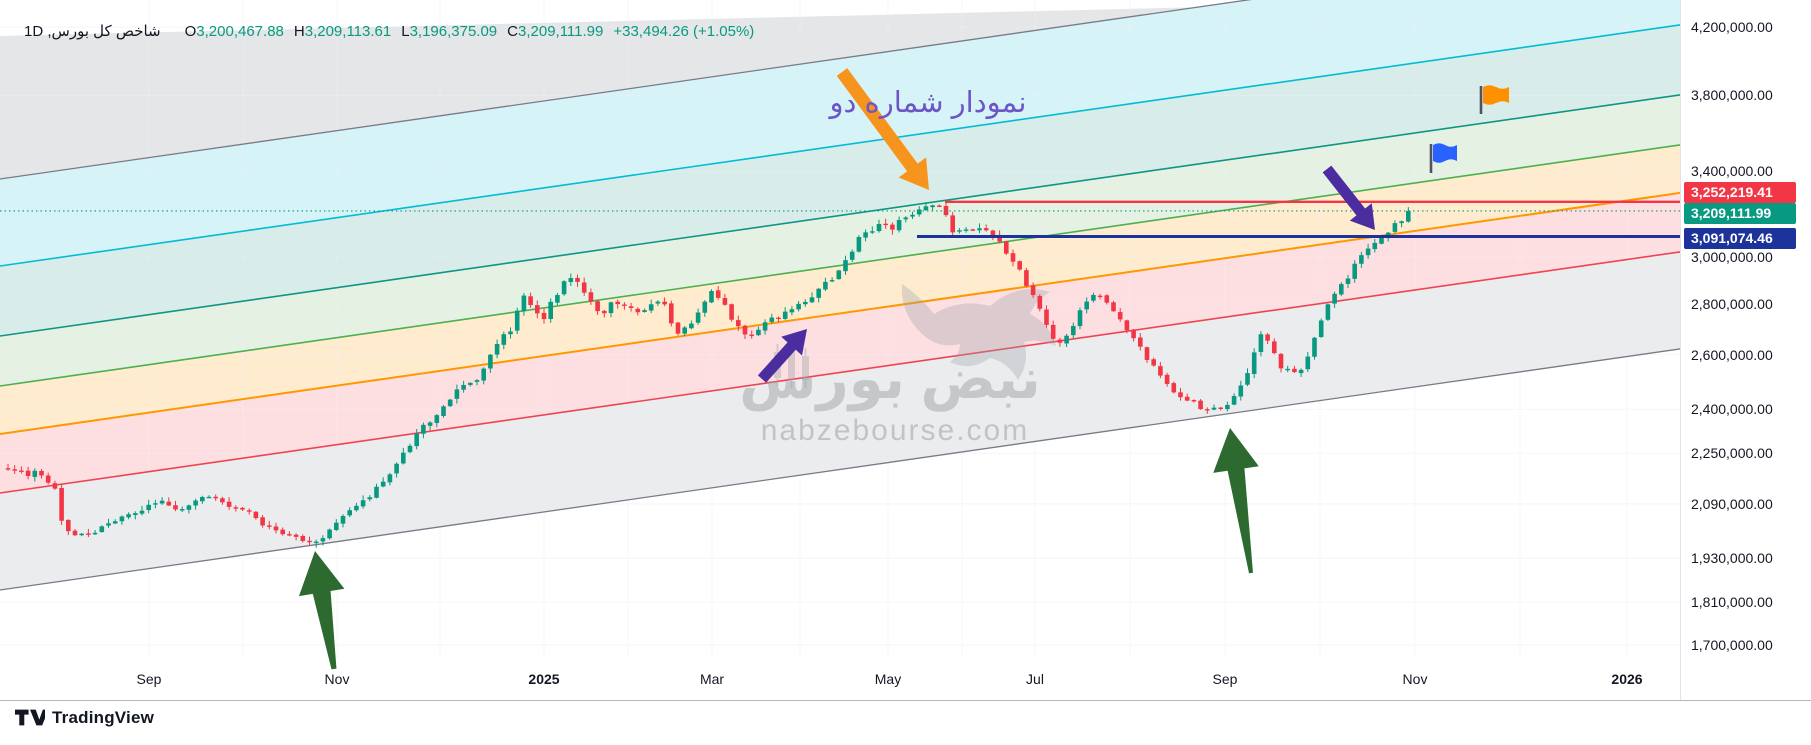  Describe the element at coordinates (840, 219) in the screenshot. I see `price-lines` at that location.